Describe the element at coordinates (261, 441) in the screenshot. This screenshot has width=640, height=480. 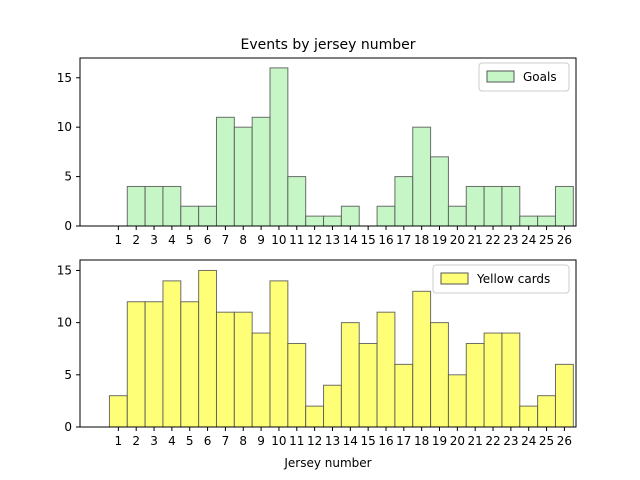
I see `x-tick-label: 9` at that location.